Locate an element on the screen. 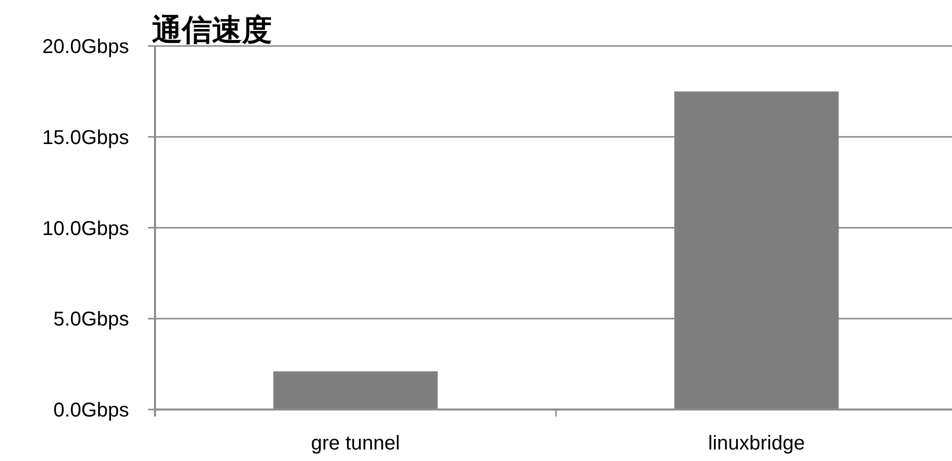  y-tick-label: 5.0Gbps is located at coordinates (91, 319).